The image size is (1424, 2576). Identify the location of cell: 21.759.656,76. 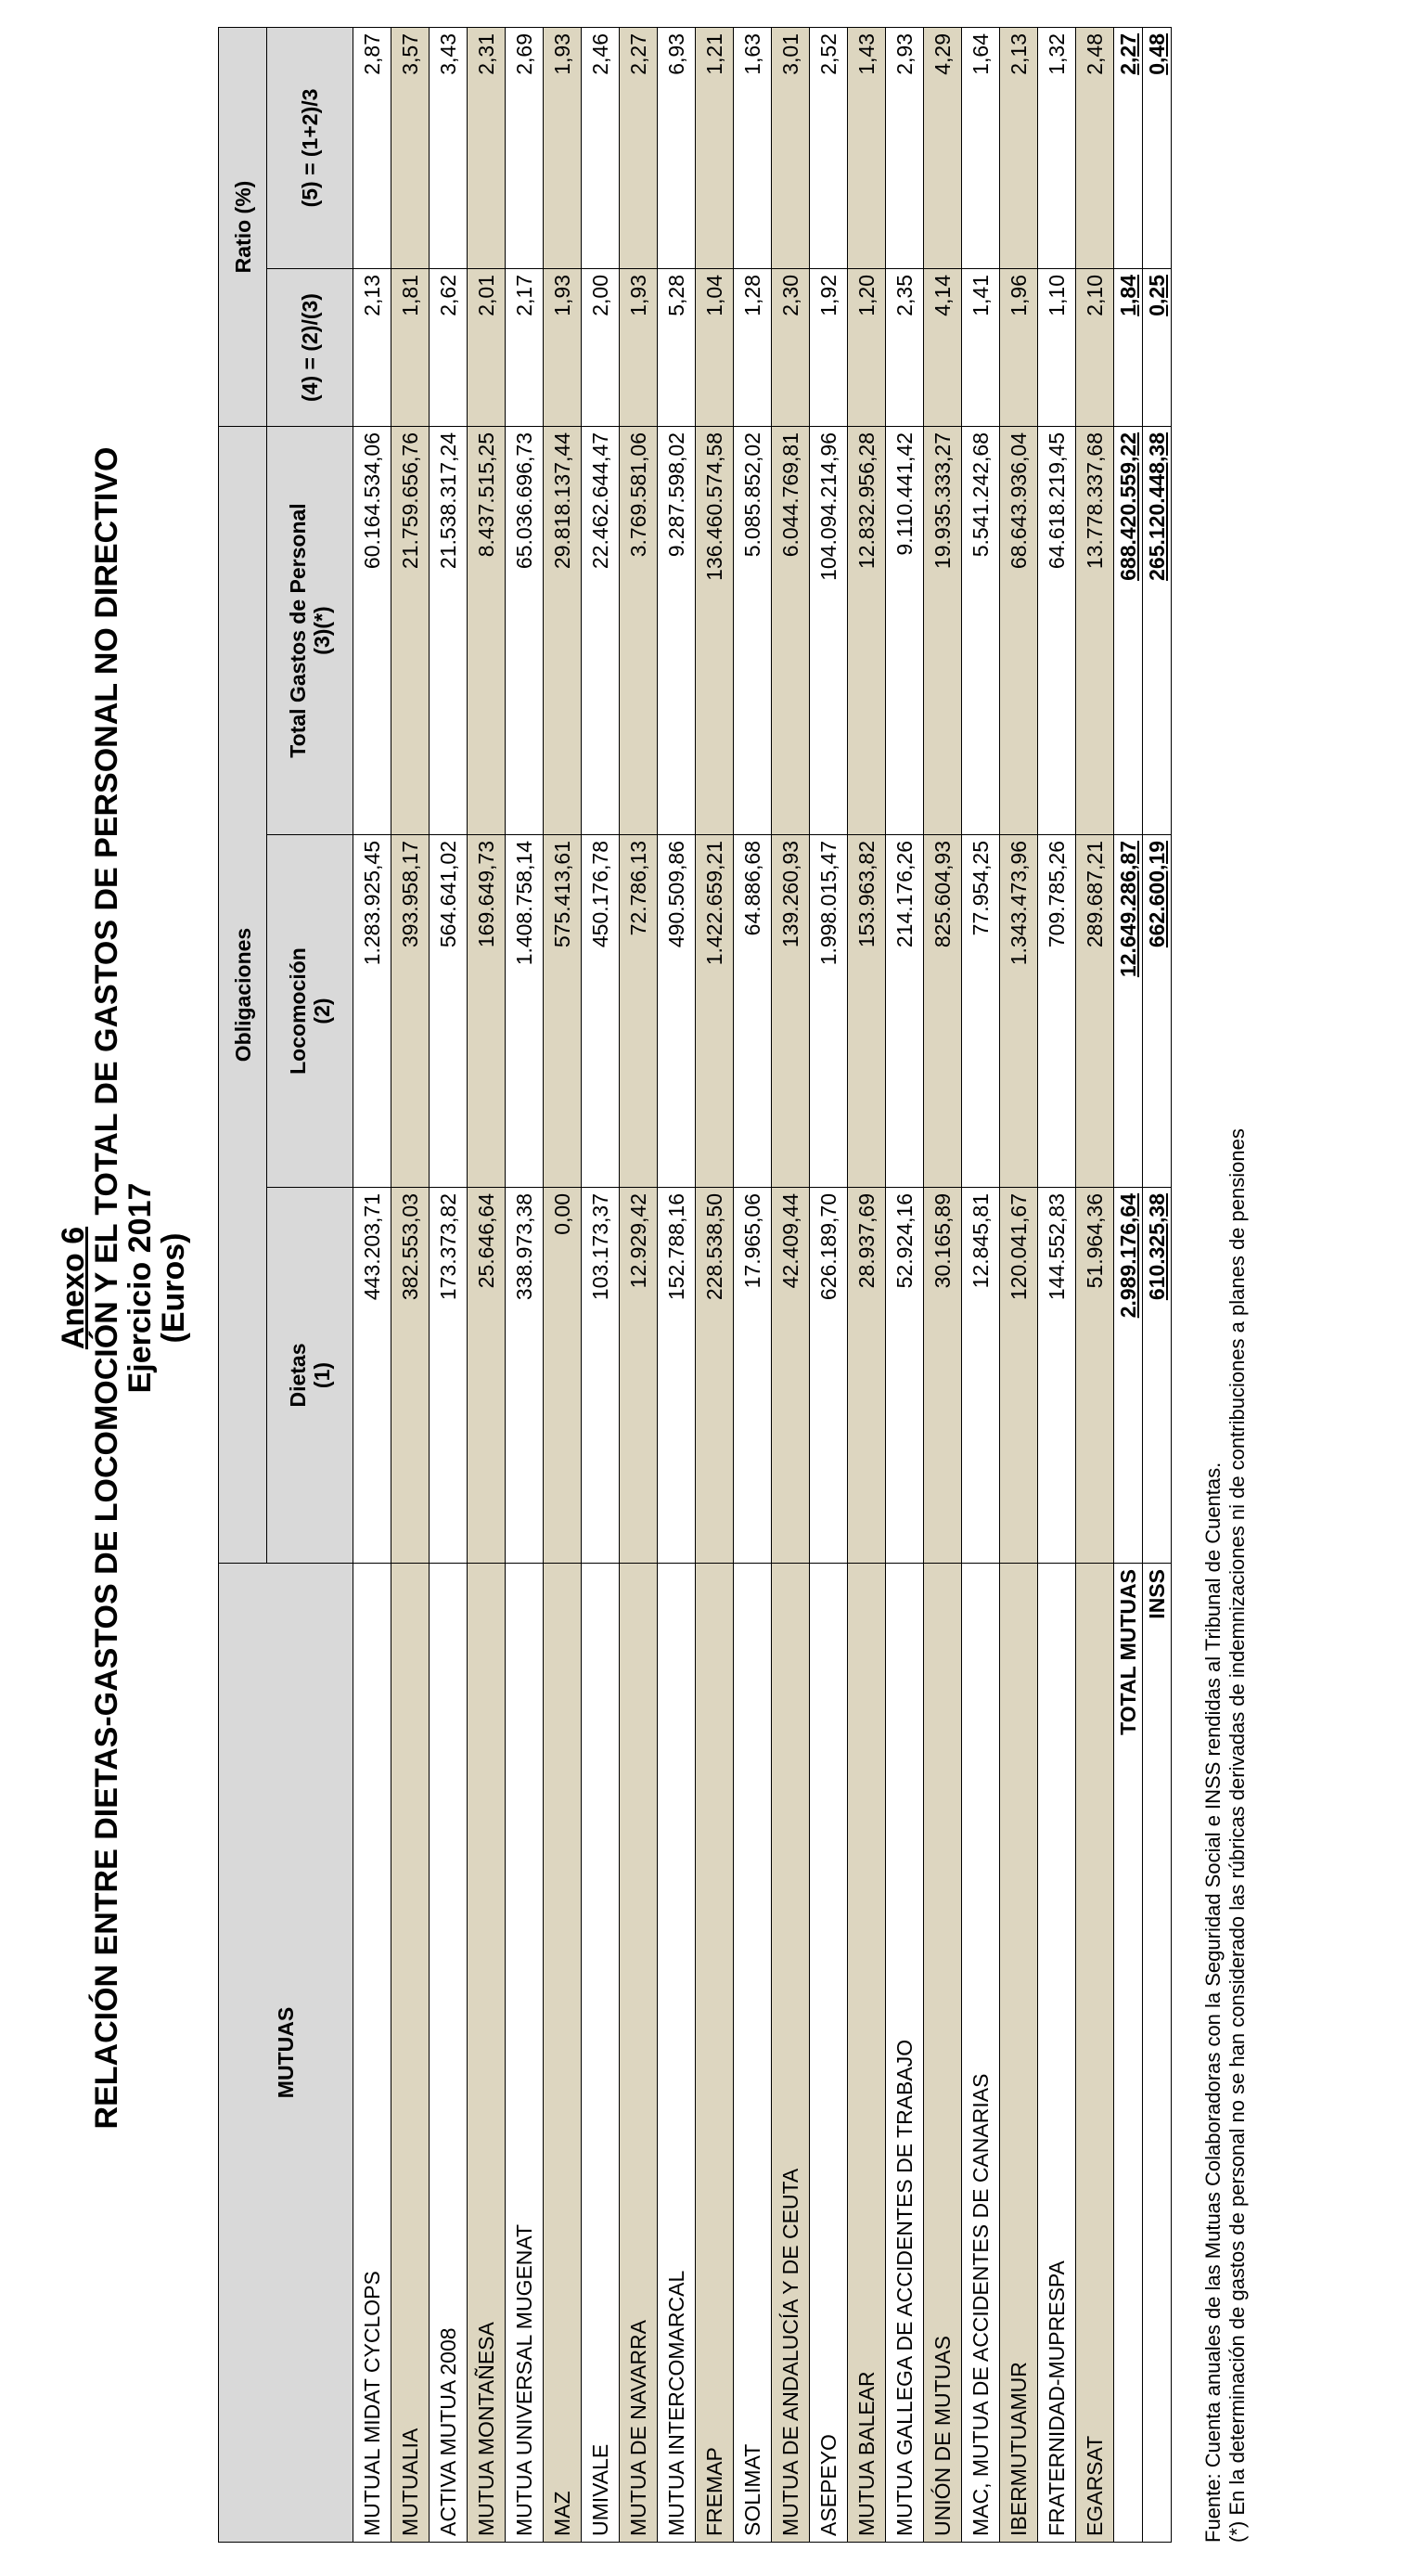
(410, 630).